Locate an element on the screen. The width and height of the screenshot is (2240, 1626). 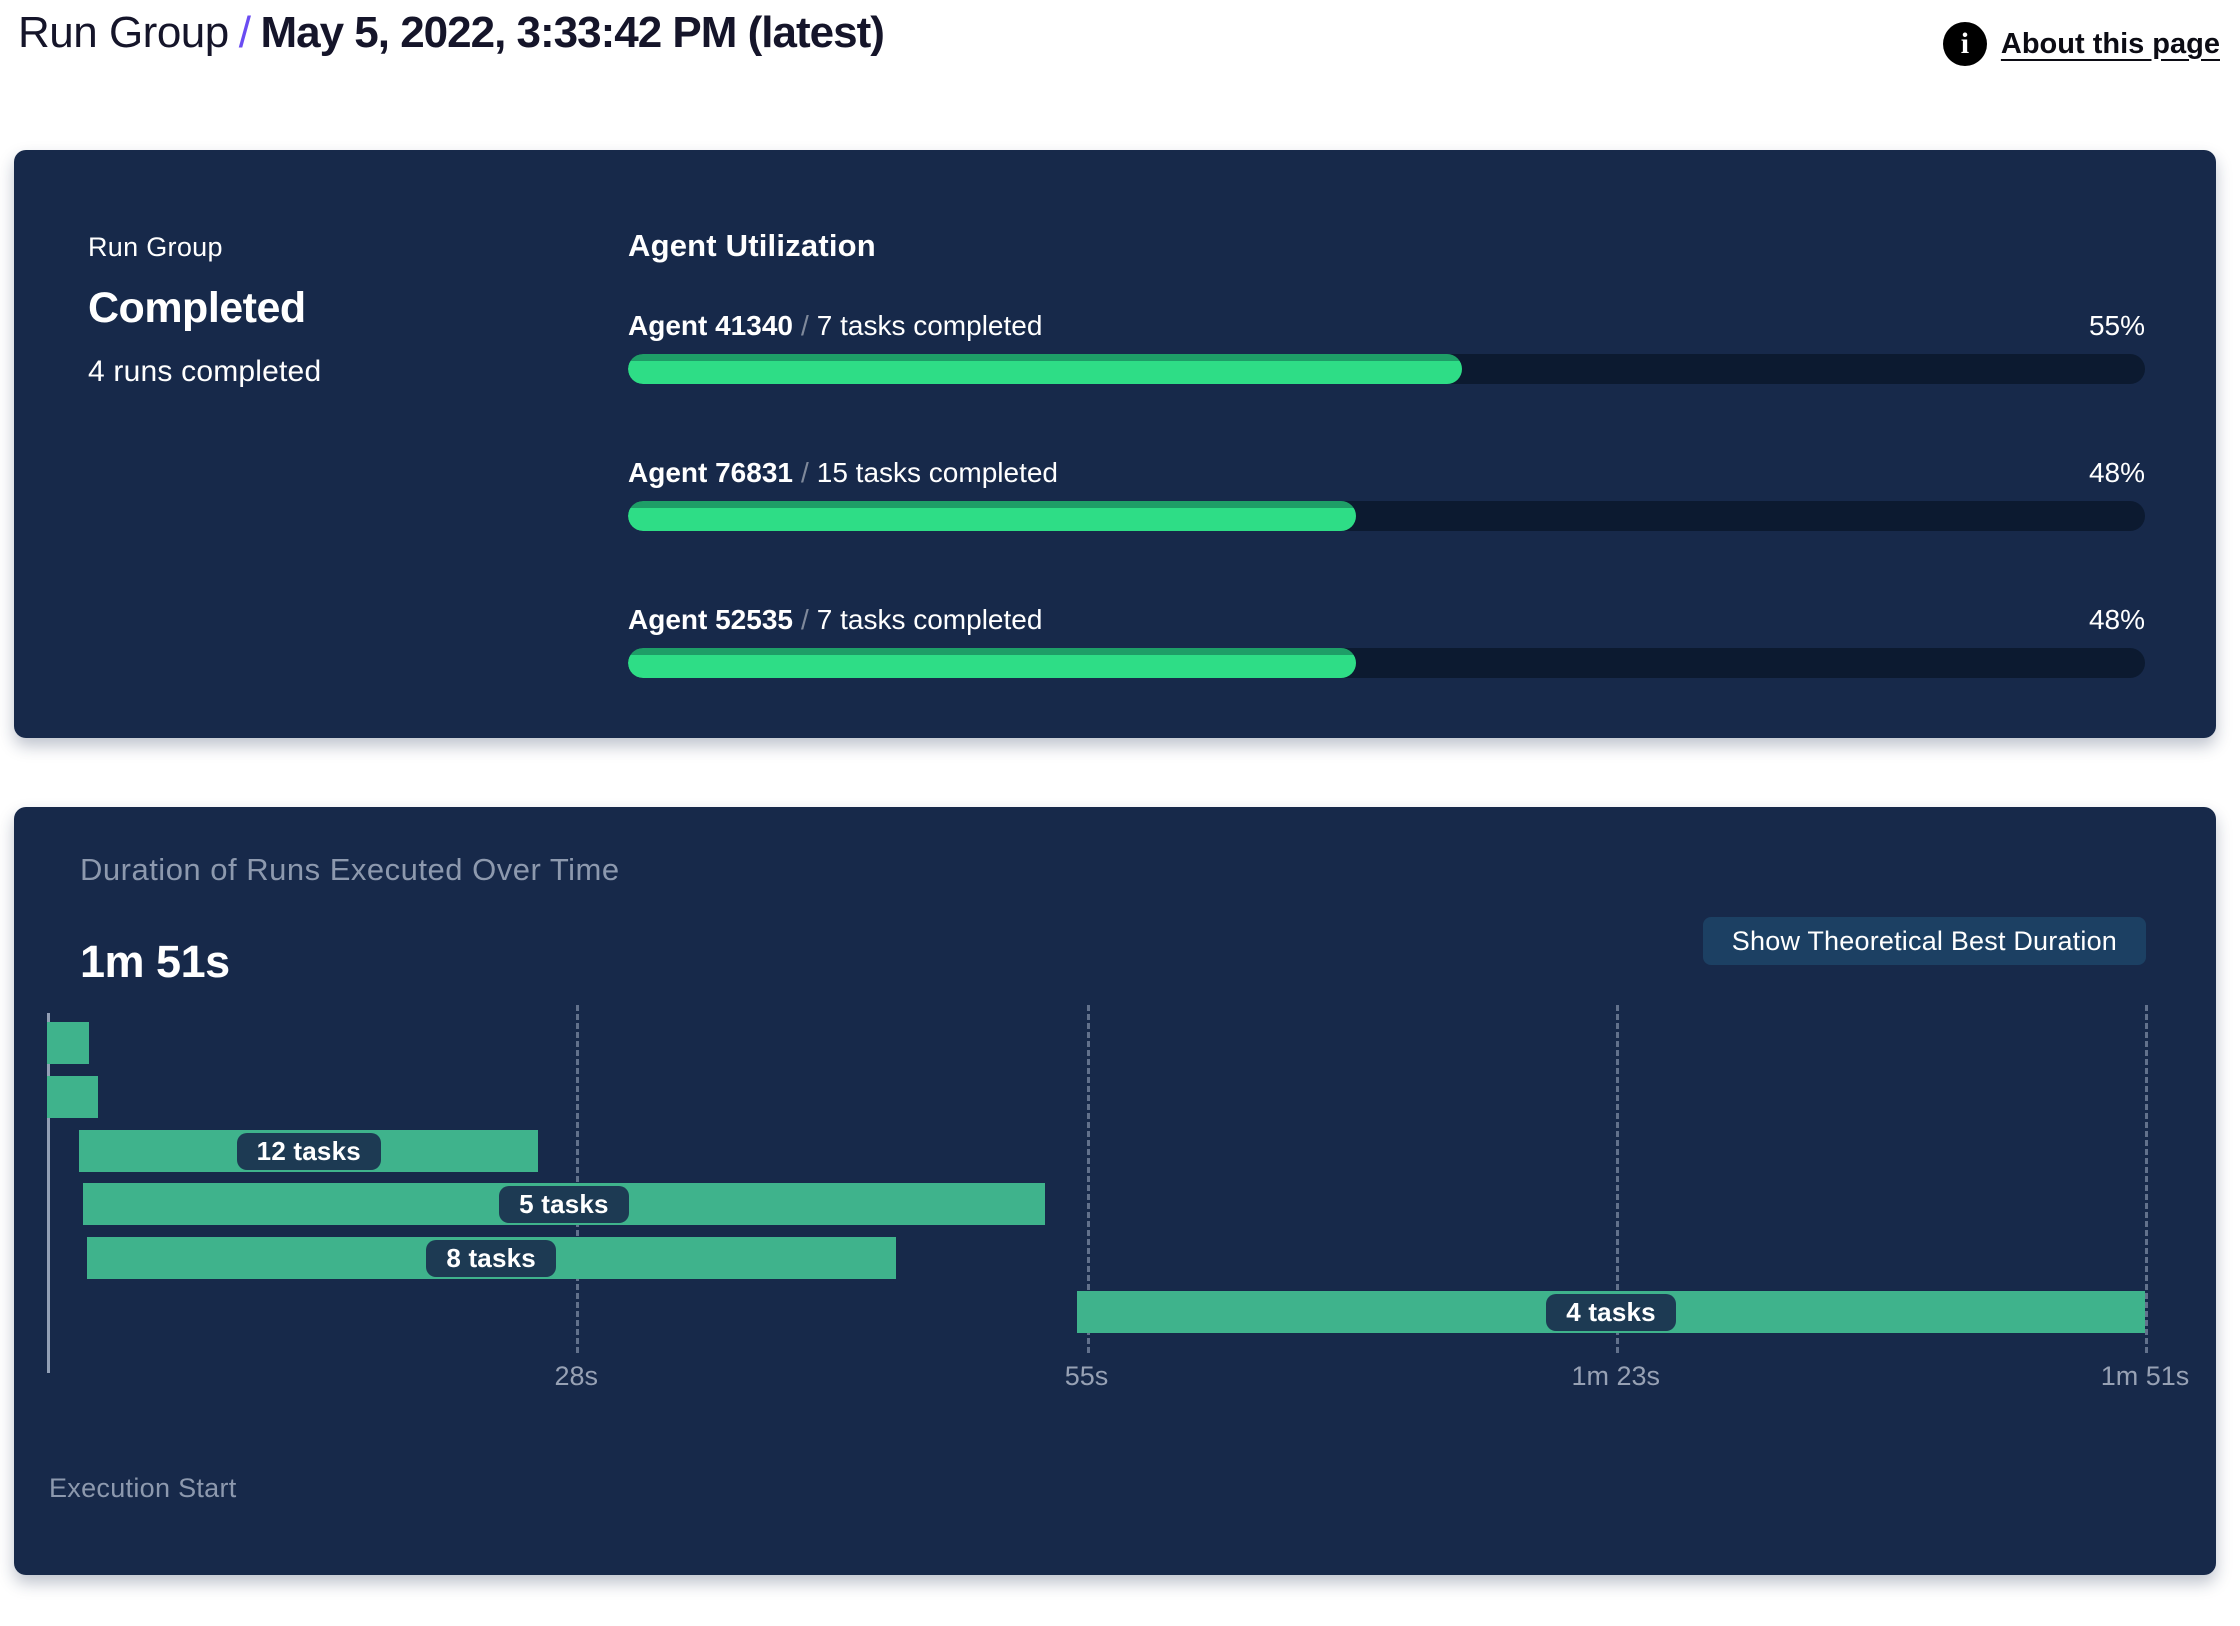
agent-utilization-row: Agent 52535/7 tasks completed 48% is located at coordinates (1386, 641).